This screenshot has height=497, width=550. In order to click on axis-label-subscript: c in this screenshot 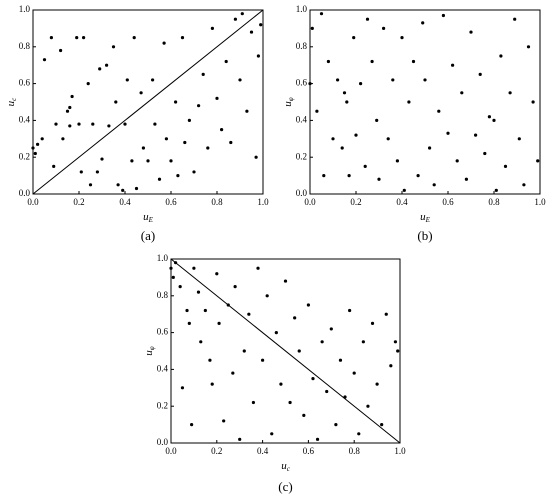, I will do `click(14, 99)`.